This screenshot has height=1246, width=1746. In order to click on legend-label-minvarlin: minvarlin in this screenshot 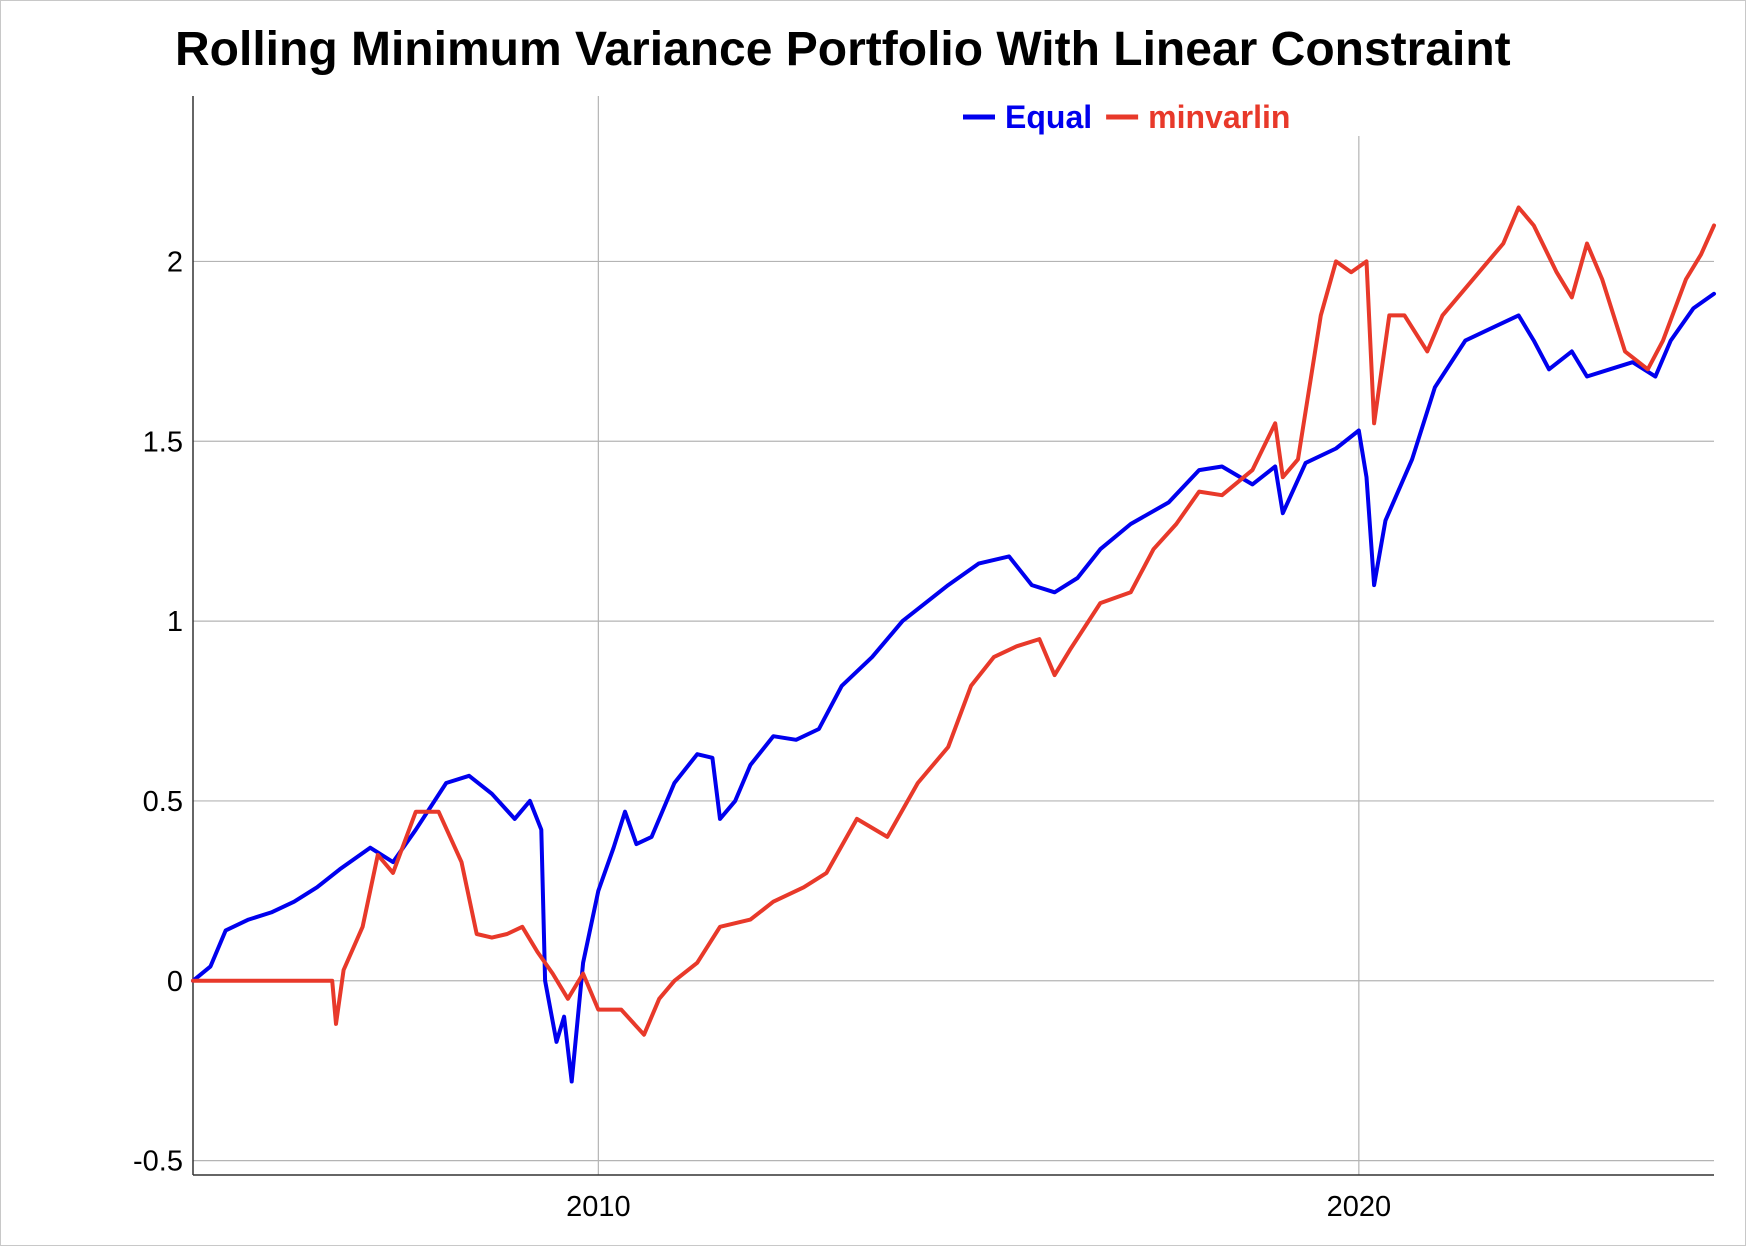, I will do `click(1219, 117)`.